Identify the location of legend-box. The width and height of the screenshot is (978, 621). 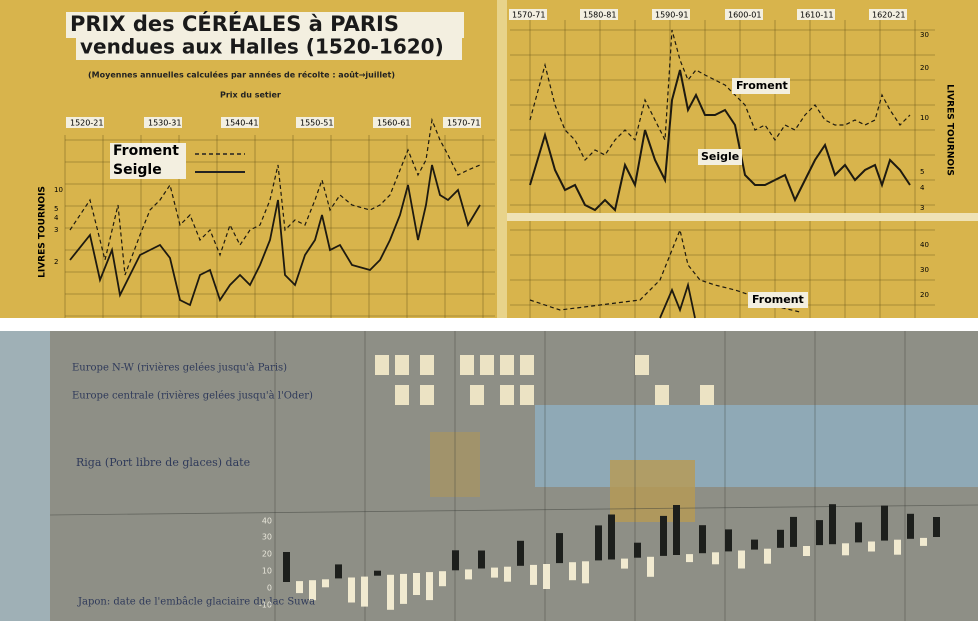
(148, 161).